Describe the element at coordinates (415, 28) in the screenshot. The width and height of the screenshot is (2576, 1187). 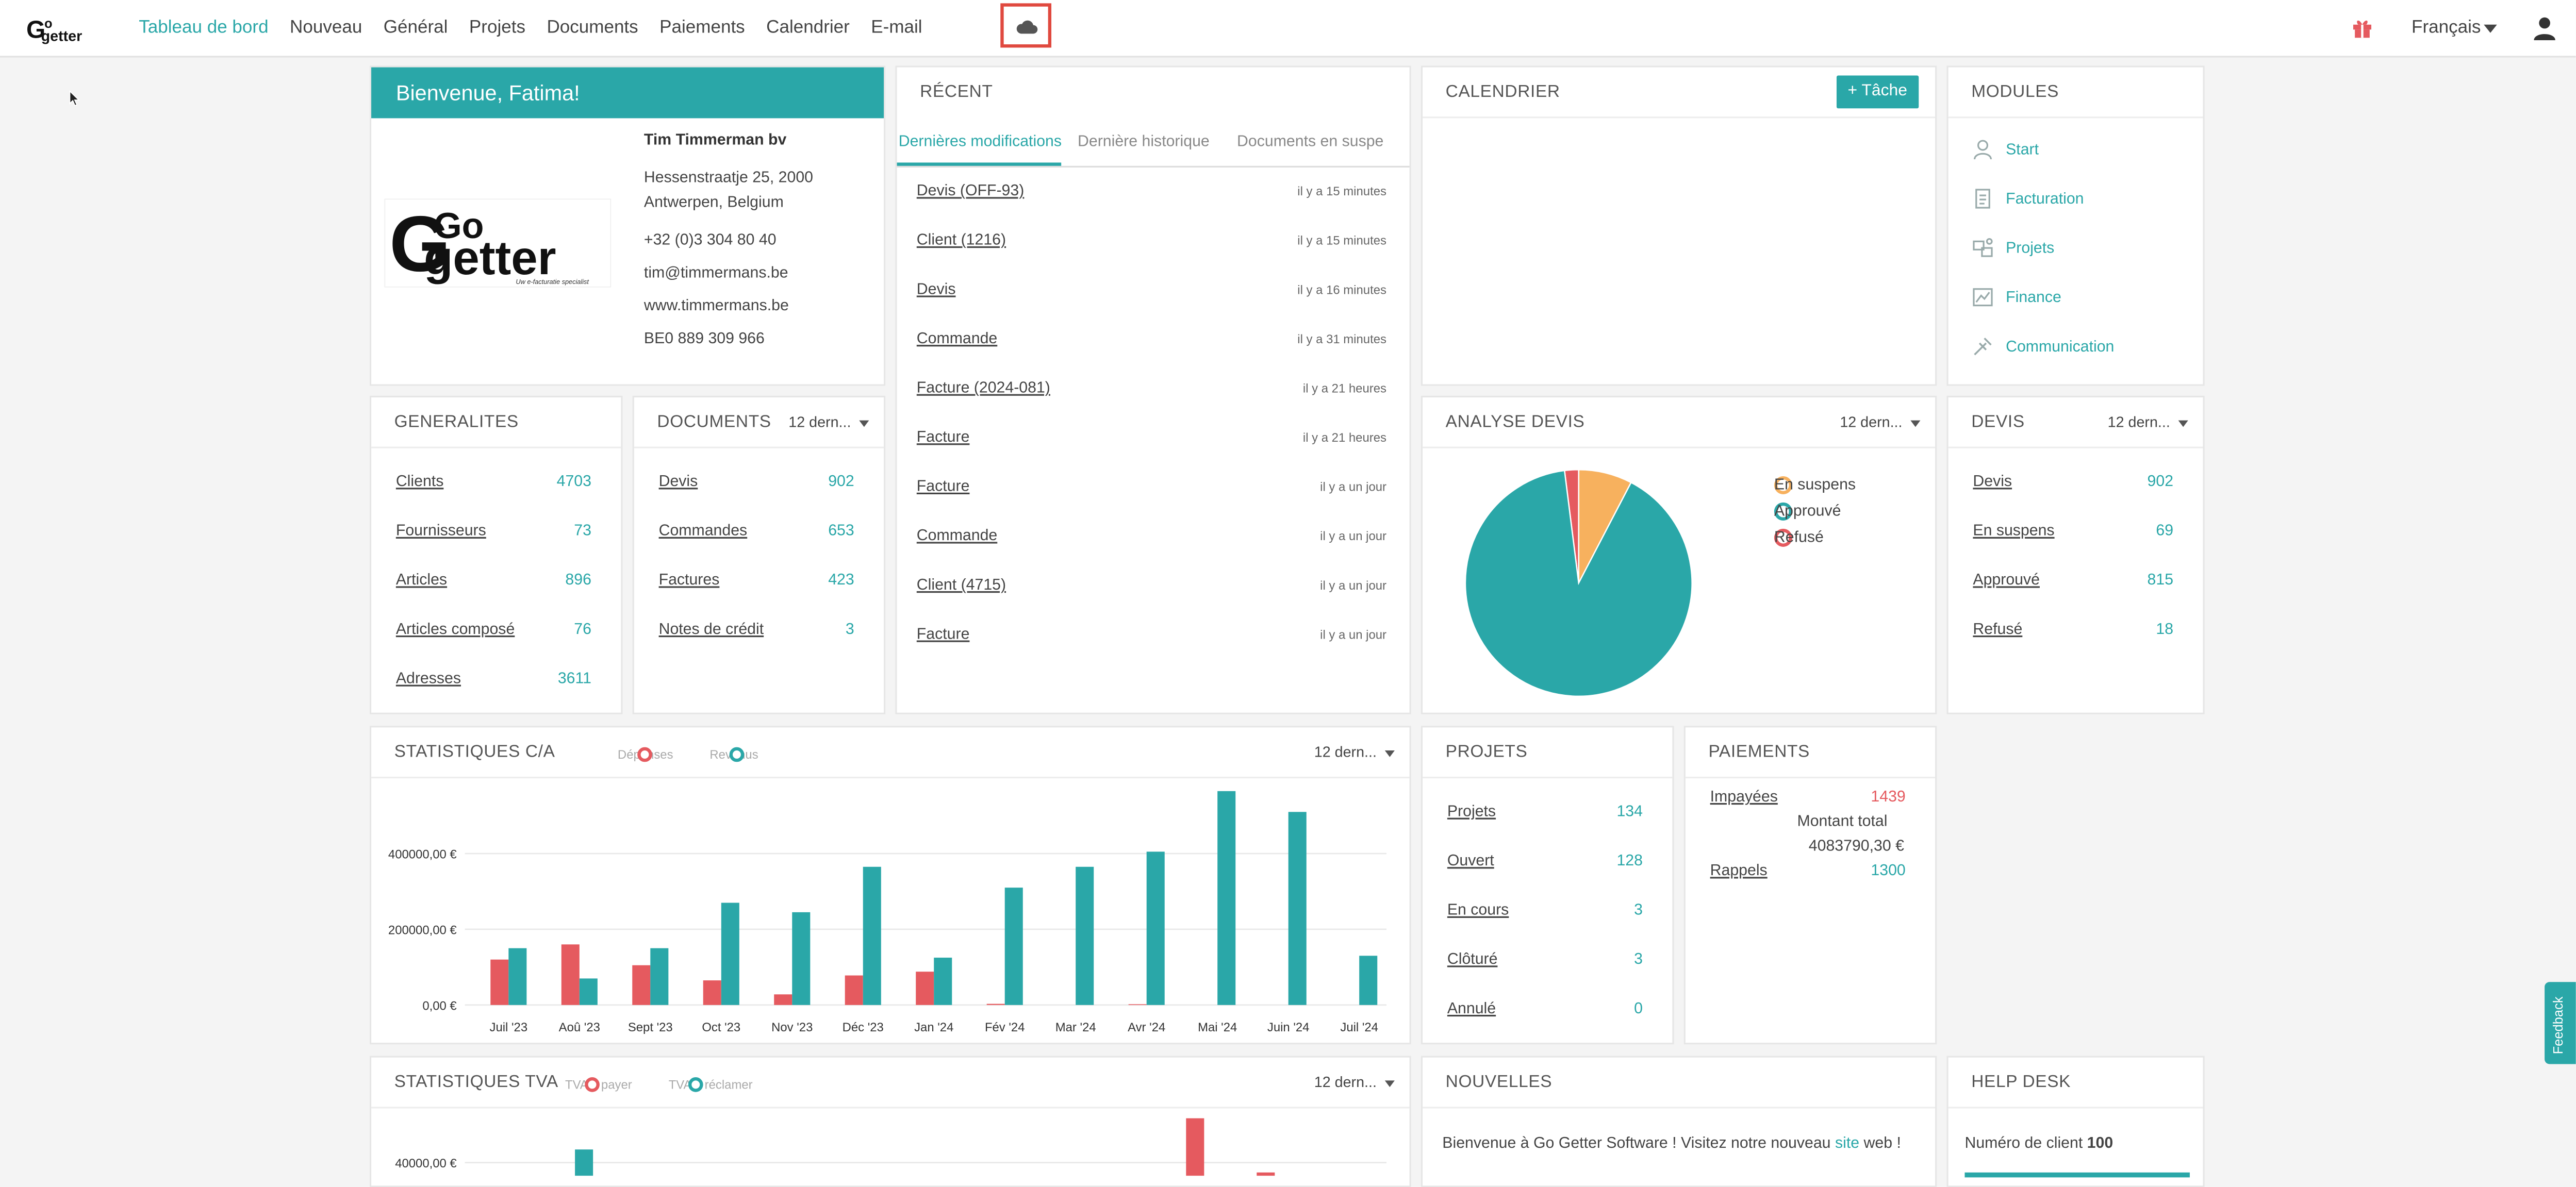
I see `nav-general: Général` at that location.